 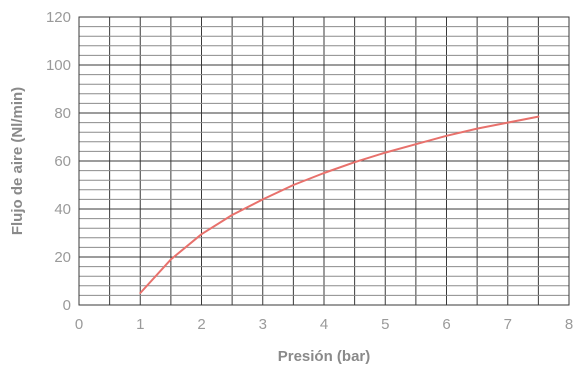 I want to click on y-tick-label: 40, so click(x=62, y=209).